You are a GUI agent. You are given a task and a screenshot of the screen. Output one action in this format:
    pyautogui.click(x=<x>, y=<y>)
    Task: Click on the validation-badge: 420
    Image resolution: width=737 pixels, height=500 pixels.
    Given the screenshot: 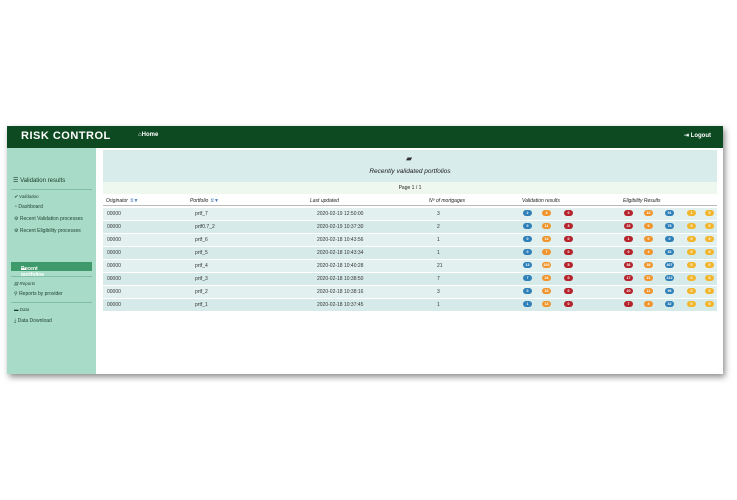 What is the action you would take?
    pyautogui.click(x=546, y=265)
    